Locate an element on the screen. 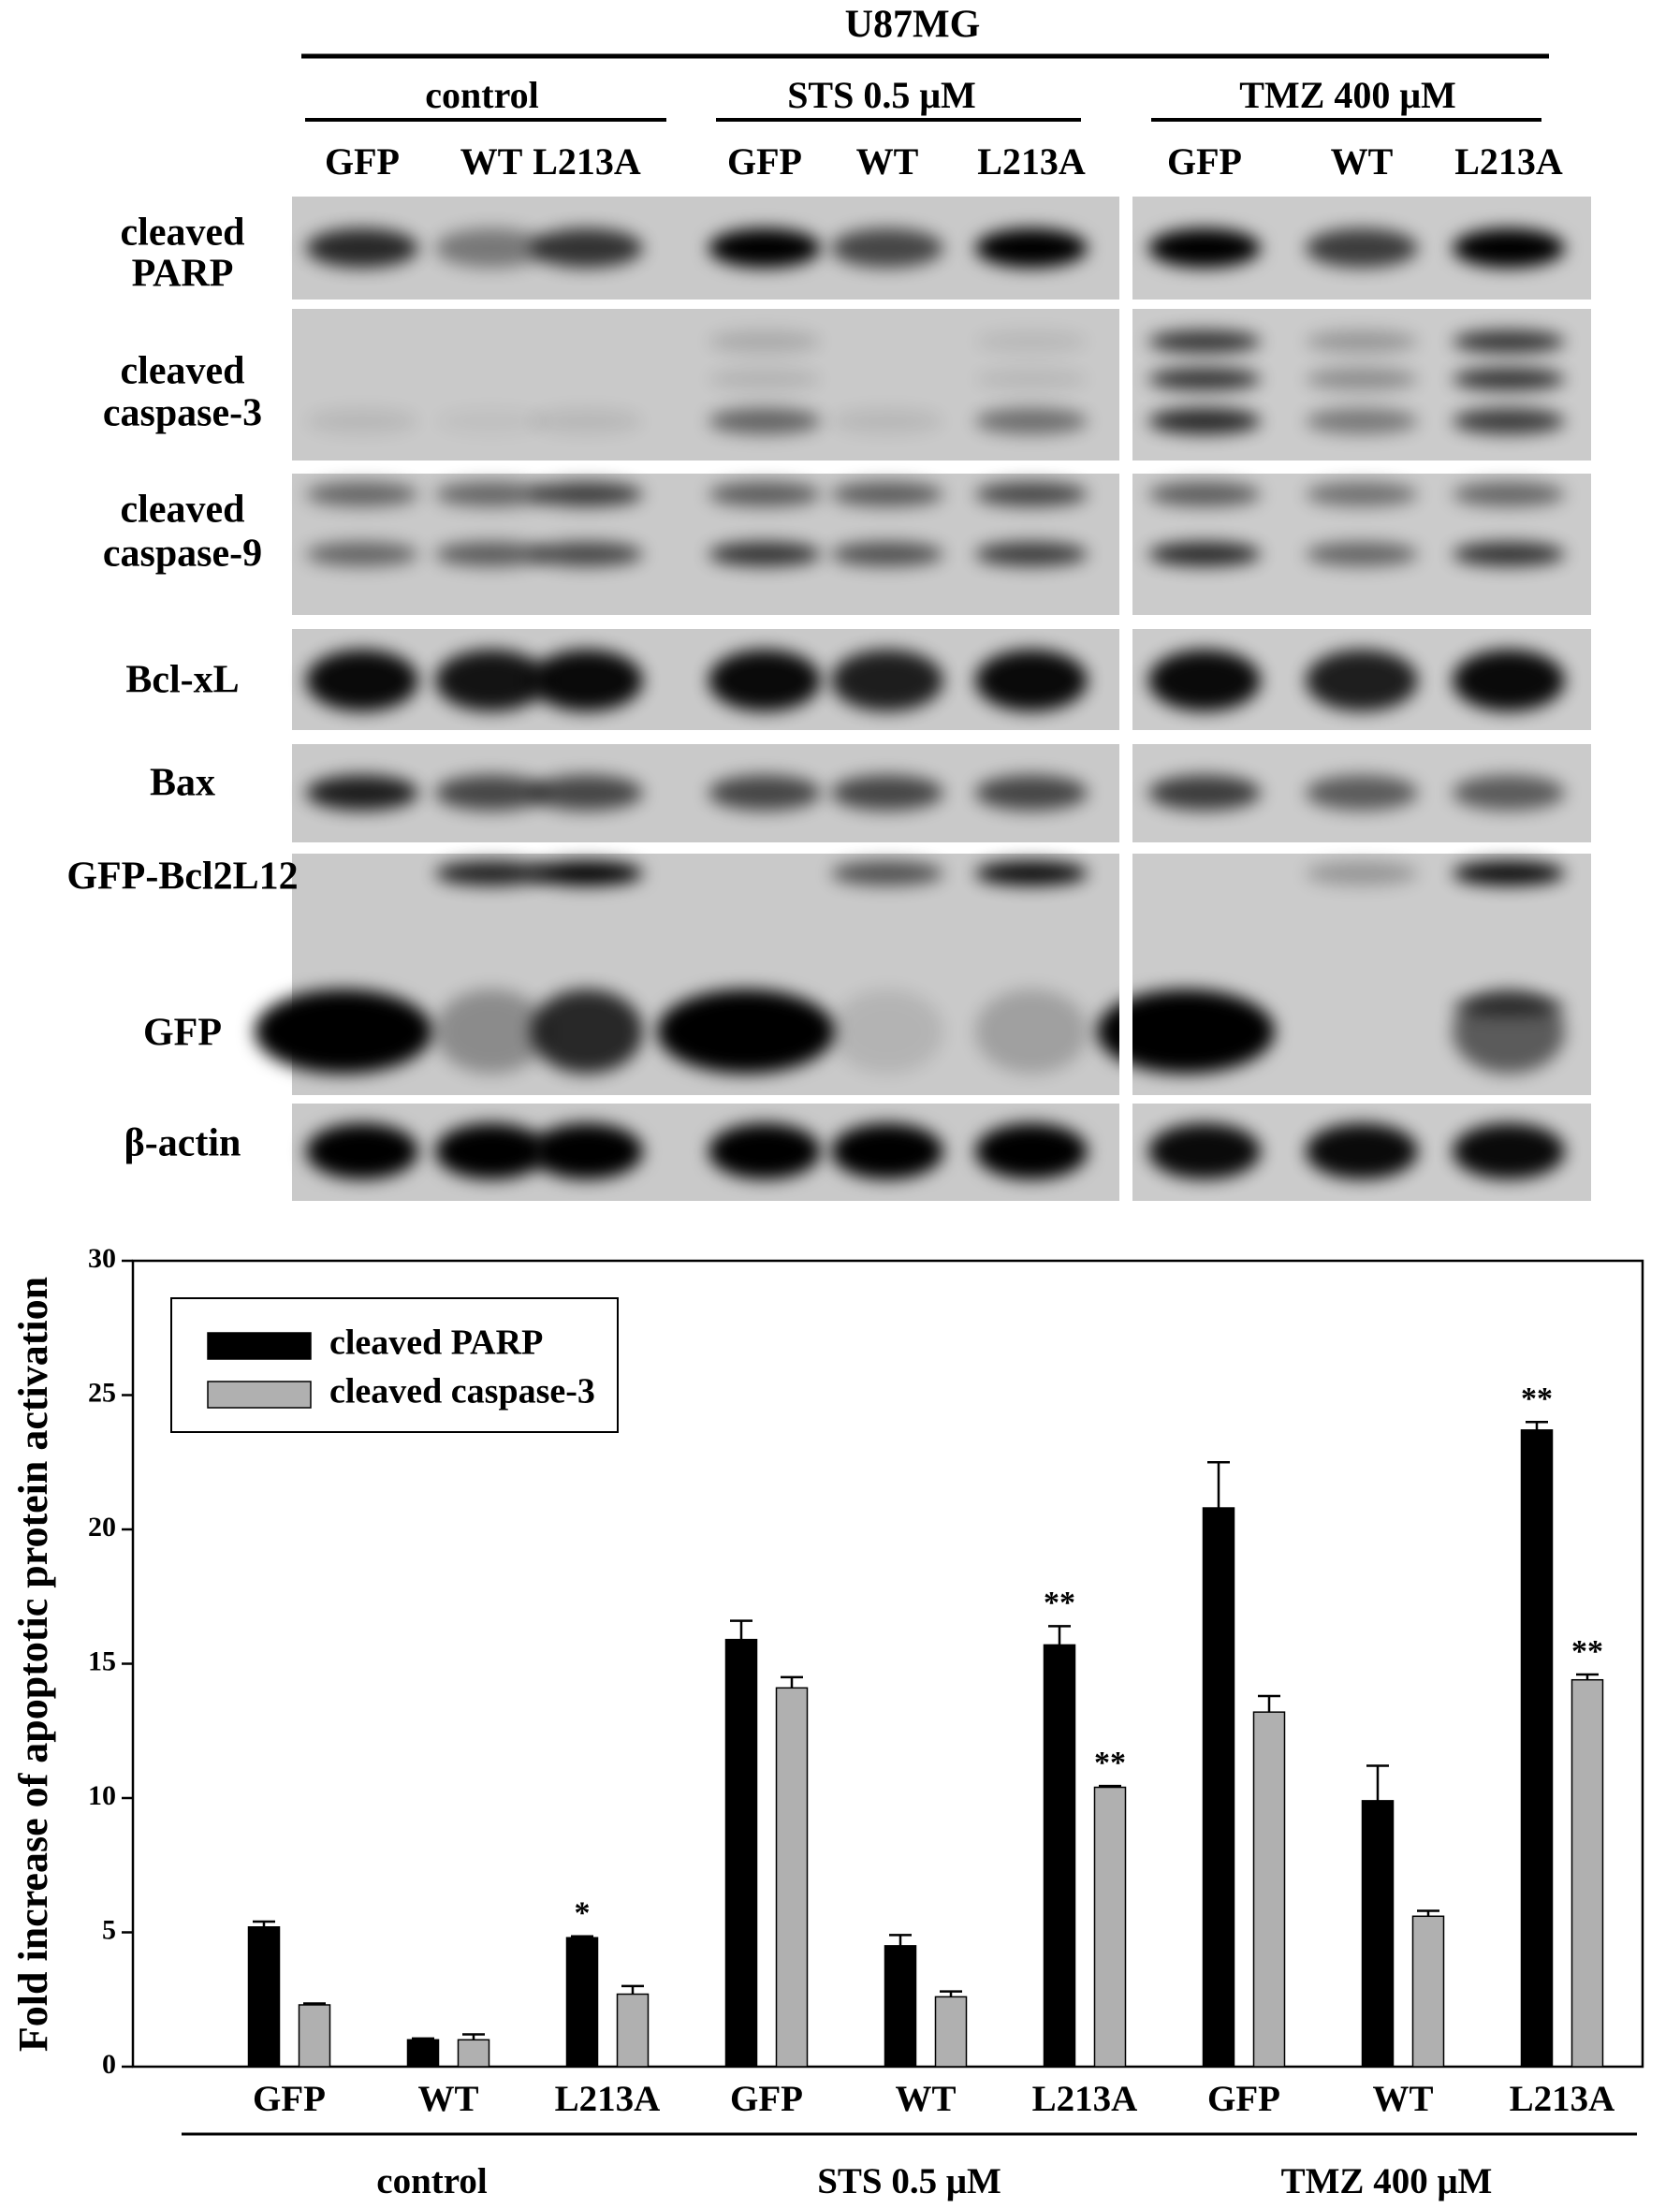  legend-label: cleaved PARP is located at coordinates (436, 1343).